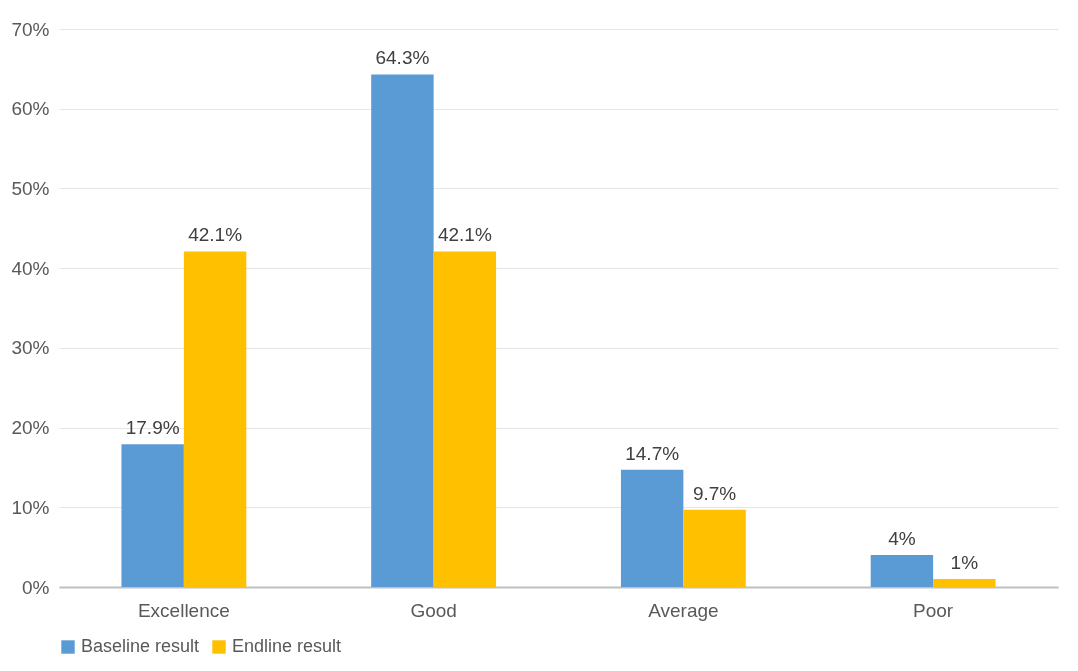 This screenshot has height=671, width=1078. I want to click on data-label: 9.7%, so click(714, 493).